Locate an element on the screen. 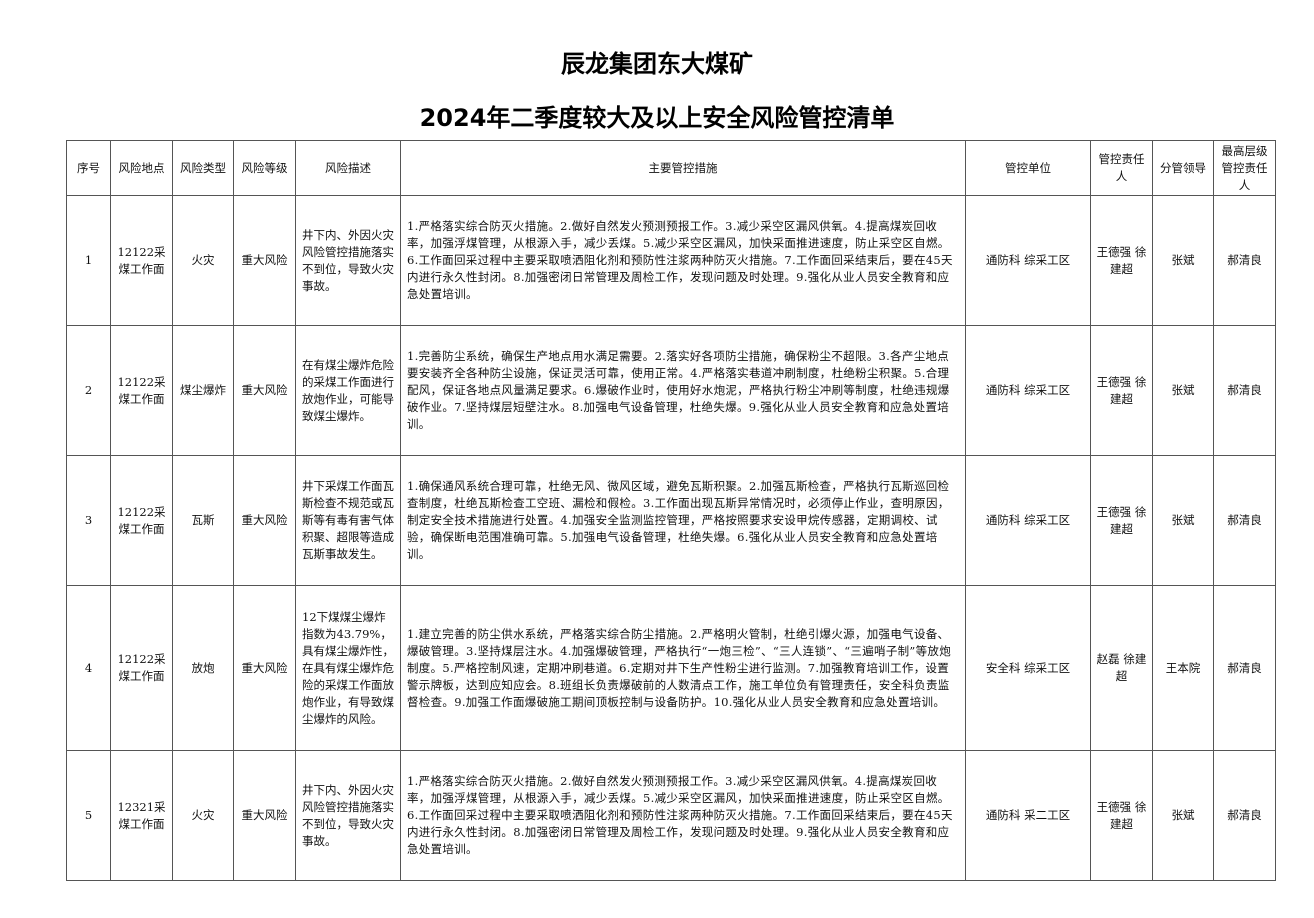 Image resolution: width=1314 pixels, height=918 pixels. cell-no: 4 is located at coordinates (88, 668).